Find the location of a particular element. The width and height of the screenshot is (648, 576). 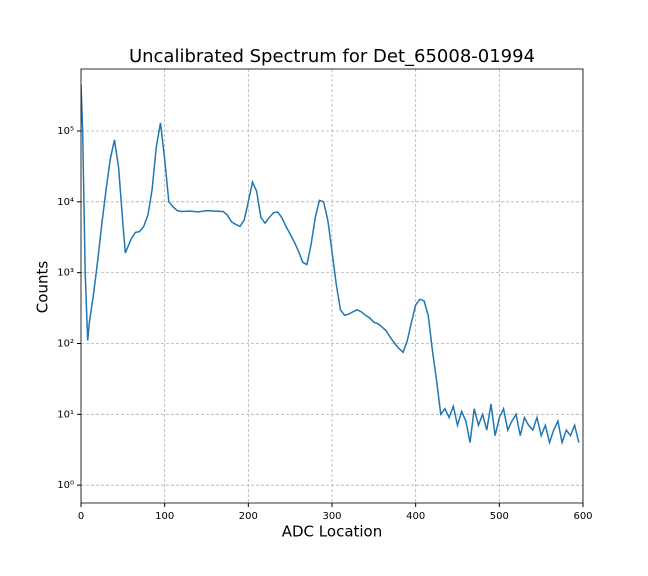

x-tick-label: 0 is located at coordinates (81, 516).